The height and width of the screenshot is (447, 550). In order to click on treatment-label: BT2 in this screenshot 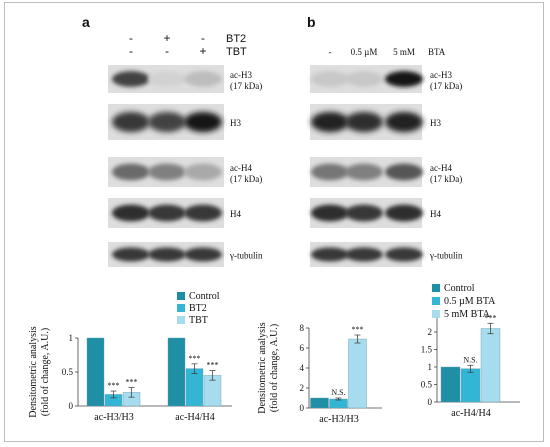, I will do `click(236, 39)`.